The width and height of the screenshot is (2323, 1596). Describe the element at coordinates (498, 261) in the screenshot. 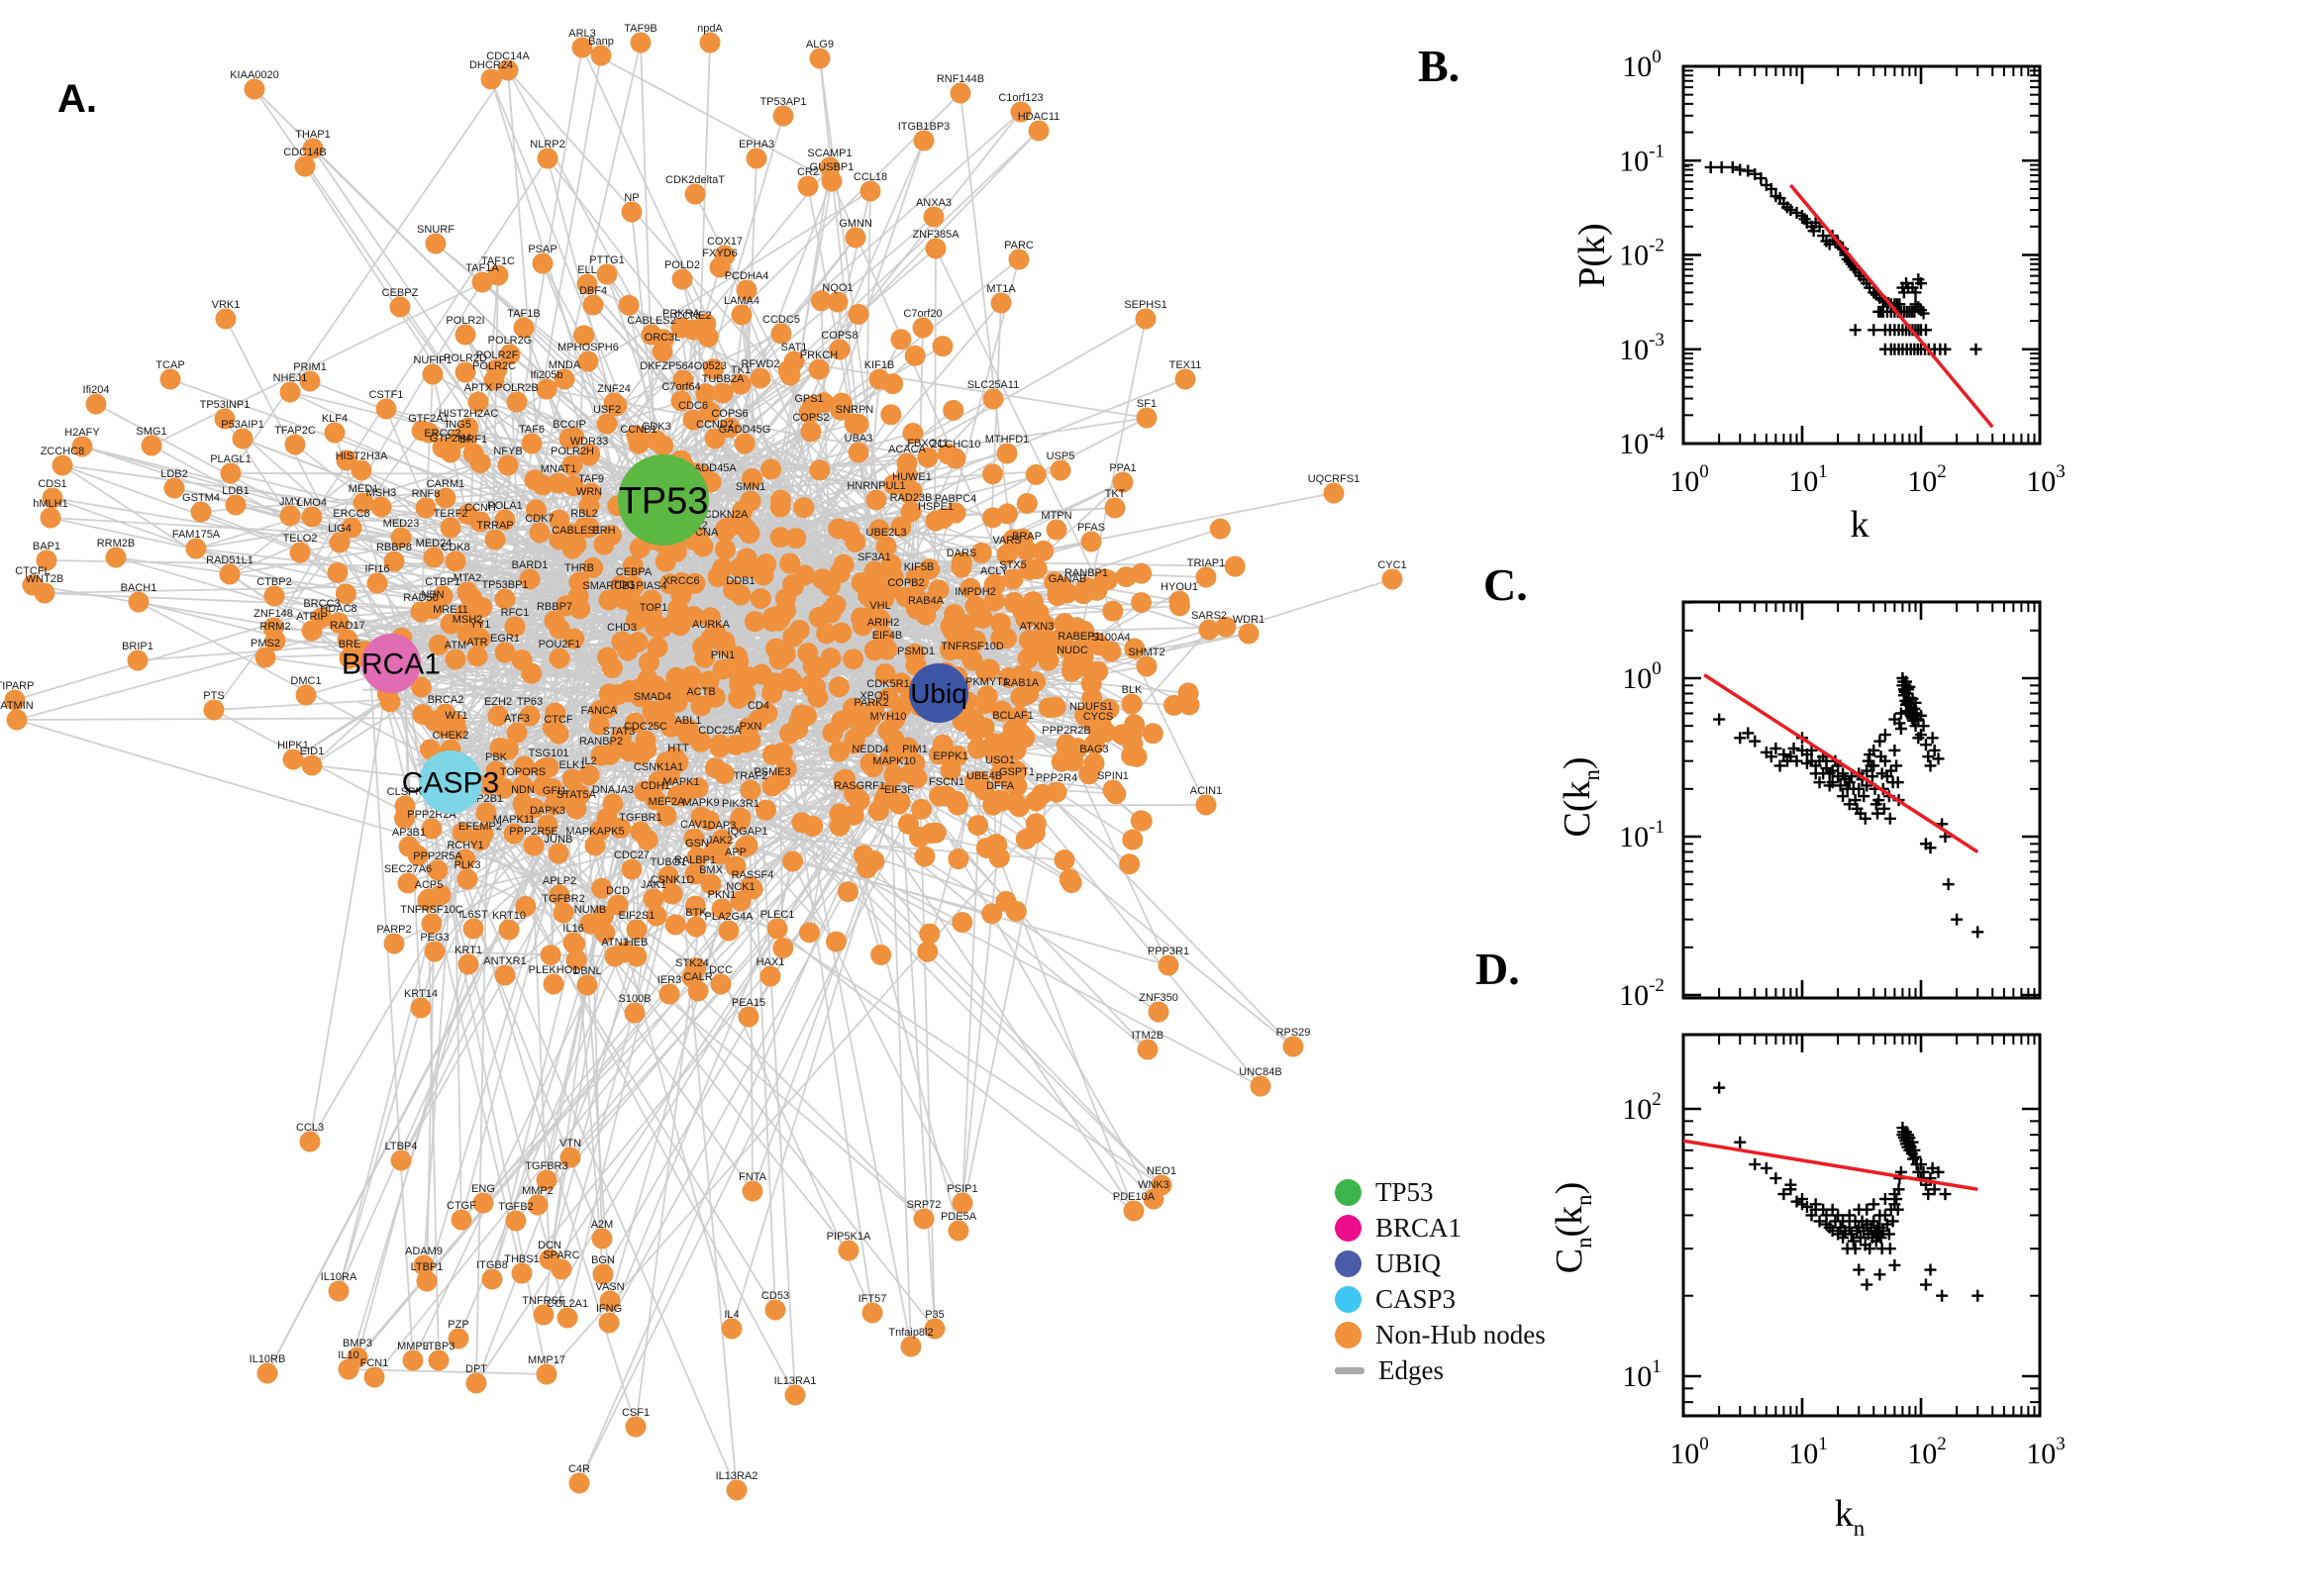

I see `network-node-label: TAF1C` at that location.